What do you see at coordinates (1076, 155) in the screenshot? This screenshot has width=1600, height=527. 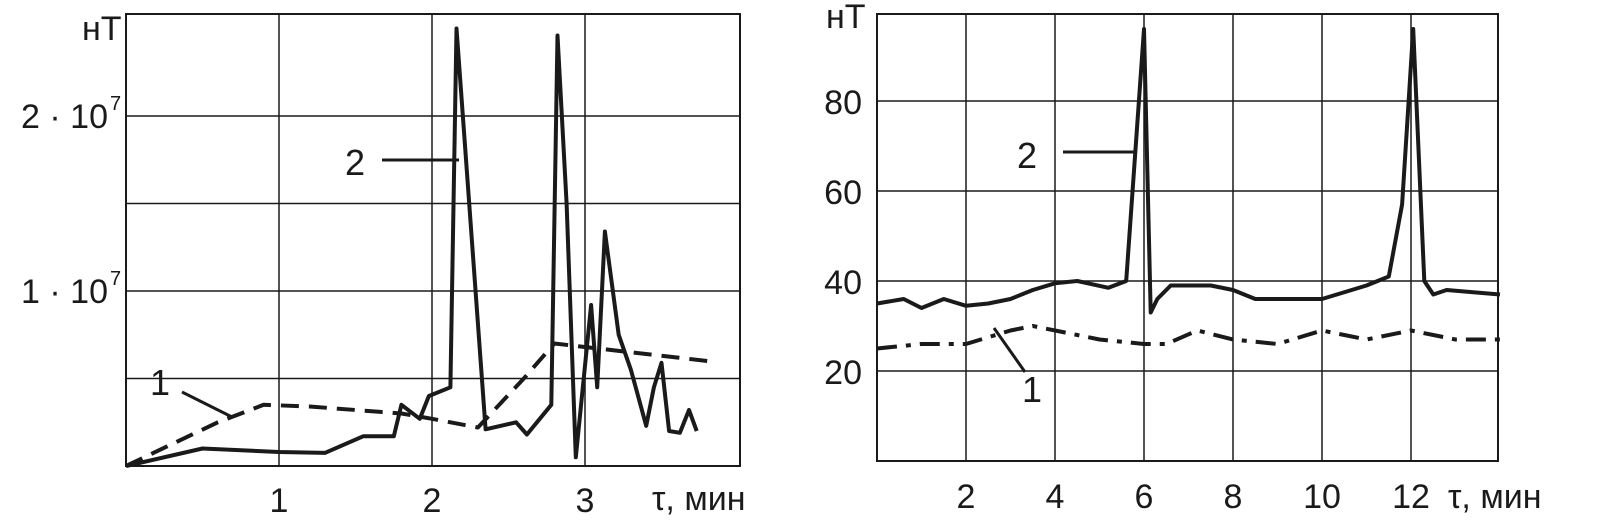 I see `chart-right-annotation-2: 2` at bounding box center [1076, 155].